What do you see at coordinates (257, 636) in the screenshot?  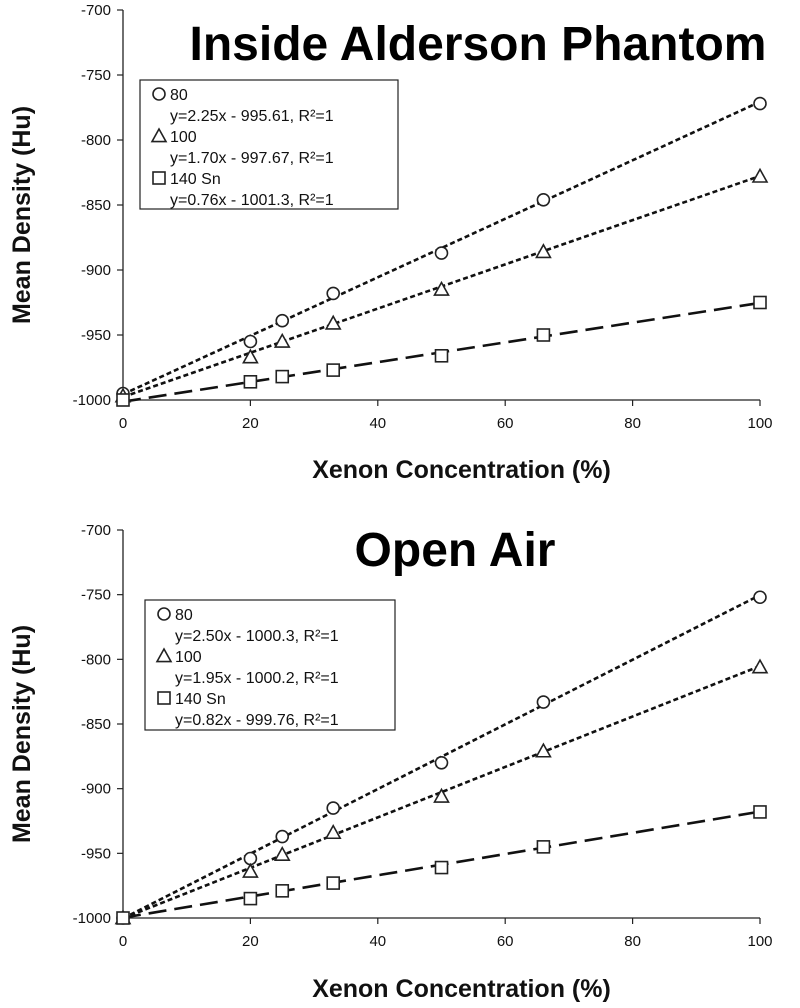 I see `legend-trendline-equation: y=2.50x - 1000.3, R²=1` at bounding box center [257, 636].